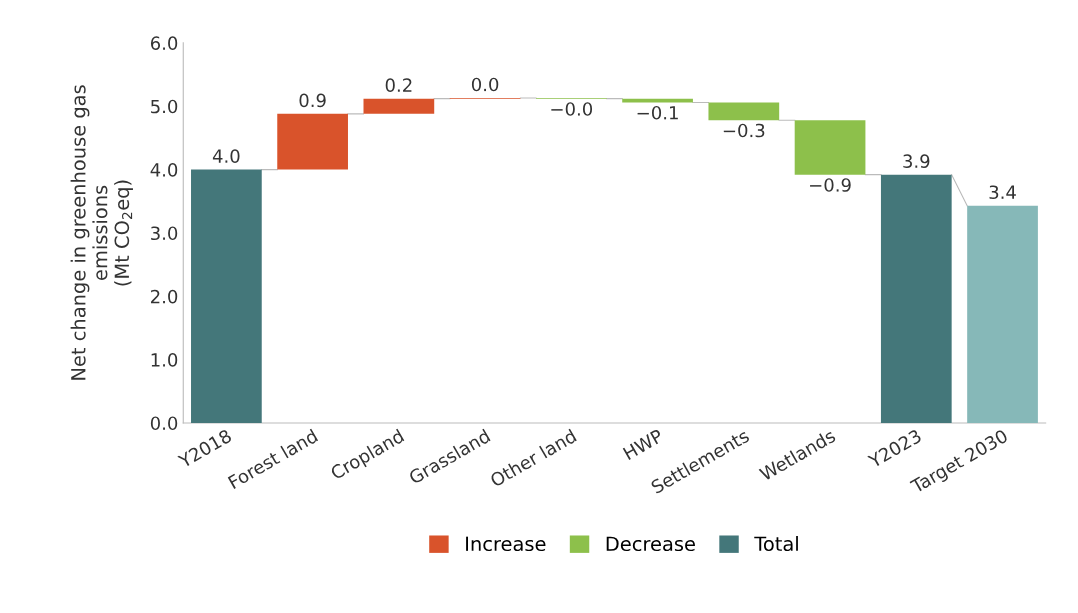 This screenshot has height=613, width=1078. I want to click on data-label: 0.2, so click(398, 85).